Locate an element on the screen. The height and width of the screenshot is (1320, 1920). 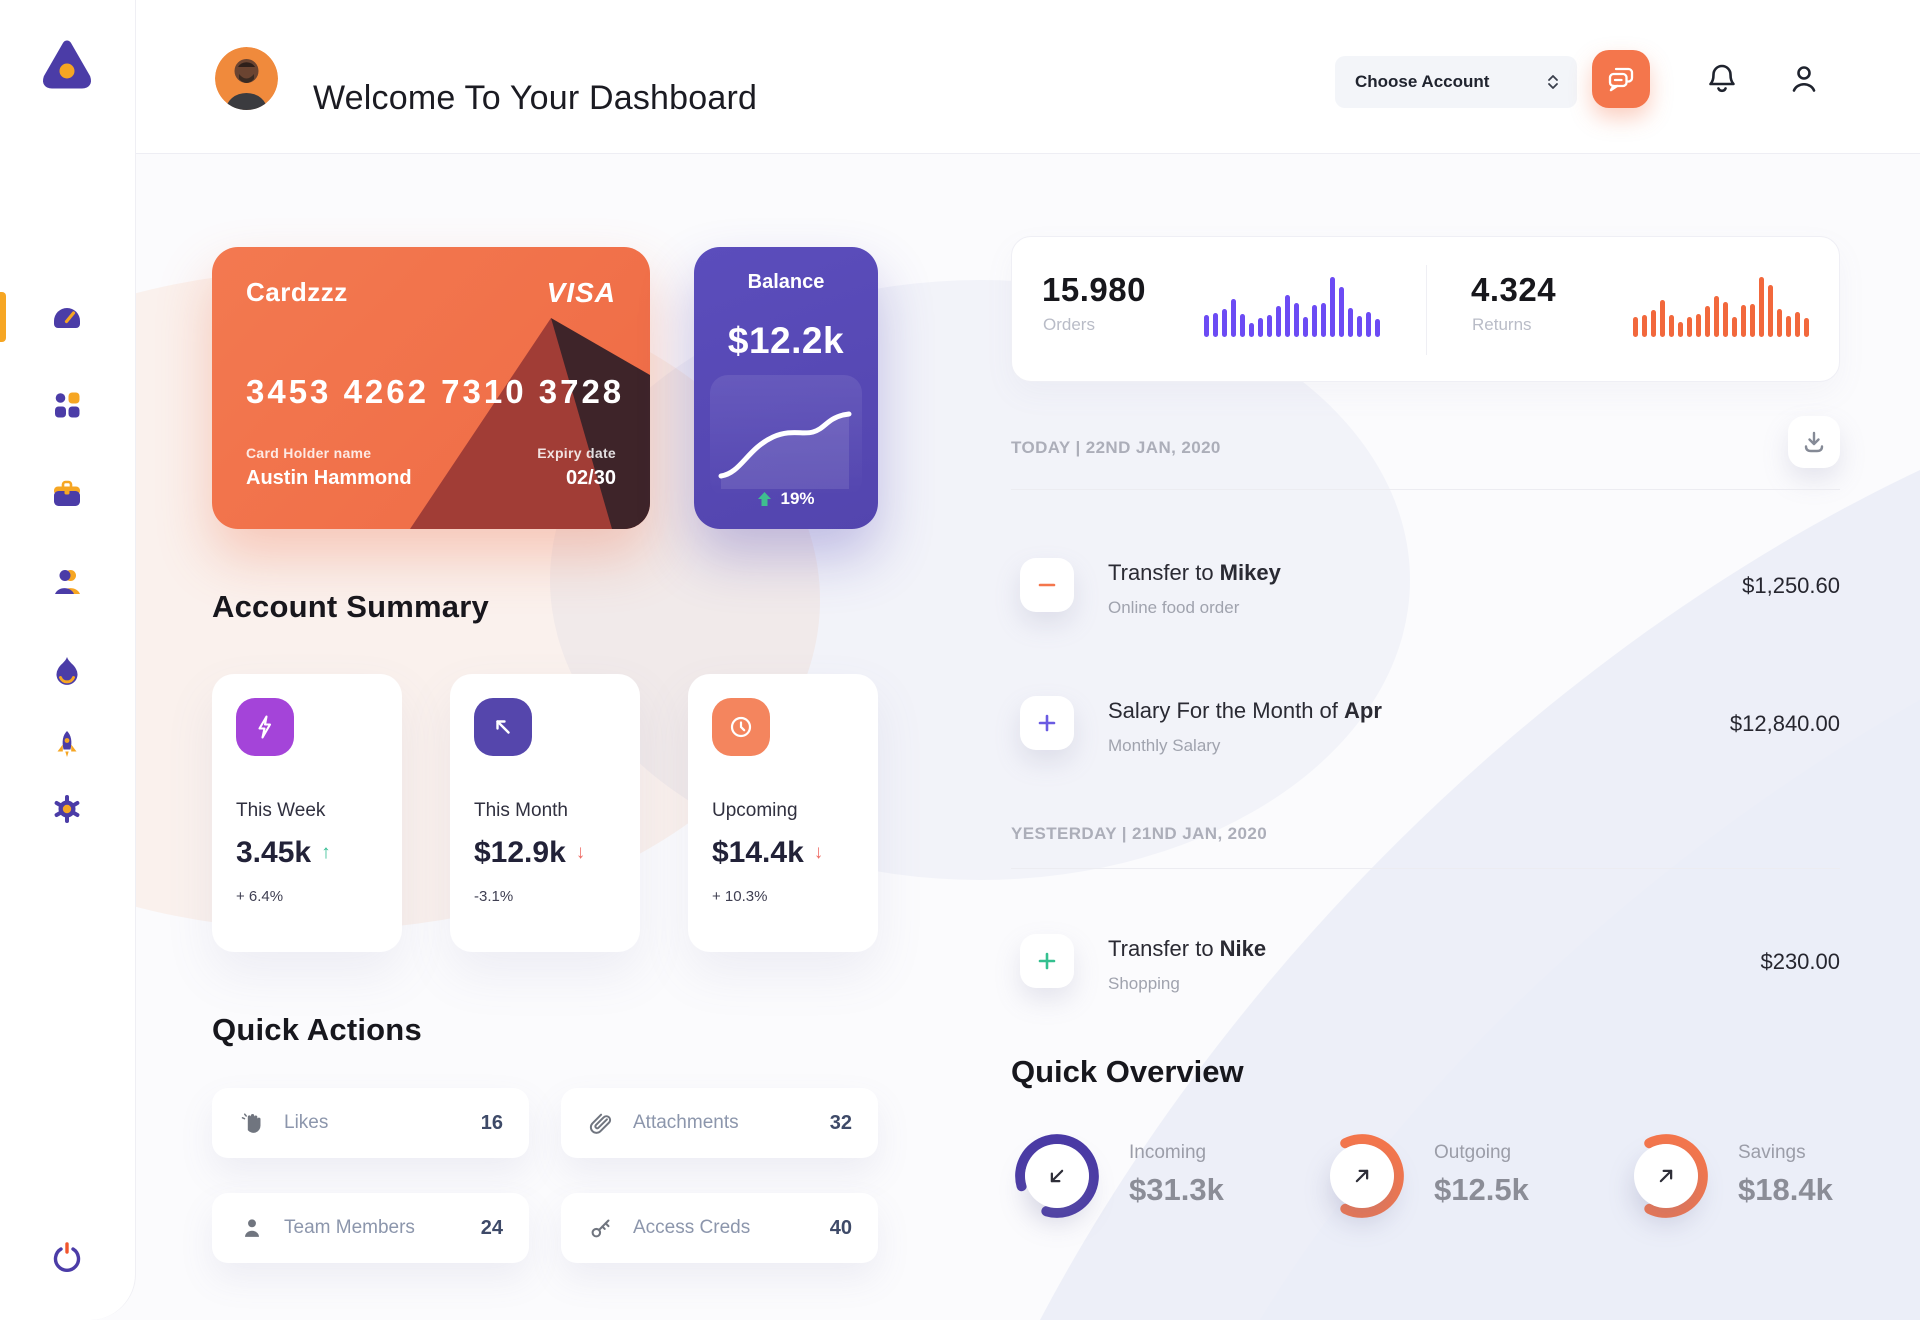
quick-action-likes: Likes 16 is located at coordinates (370, 1123).